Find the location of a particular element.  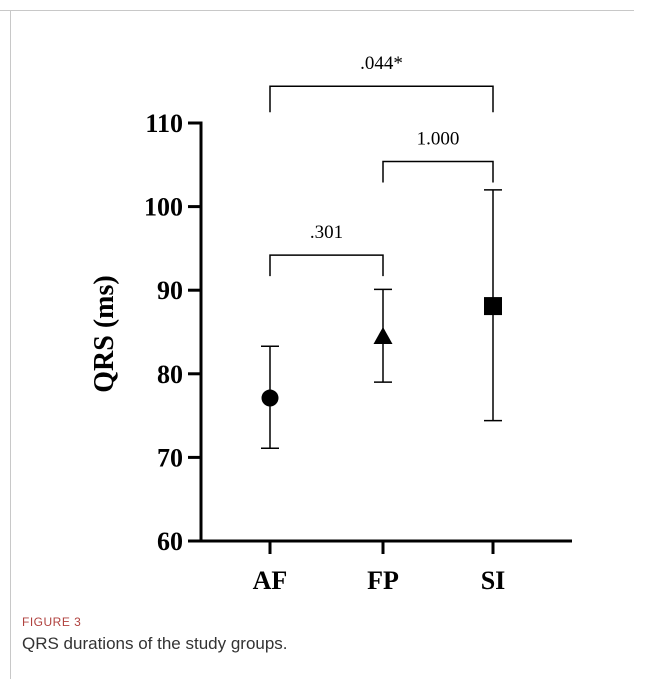

y-tick-label-70: 70 is located at coordinates (170, 457).